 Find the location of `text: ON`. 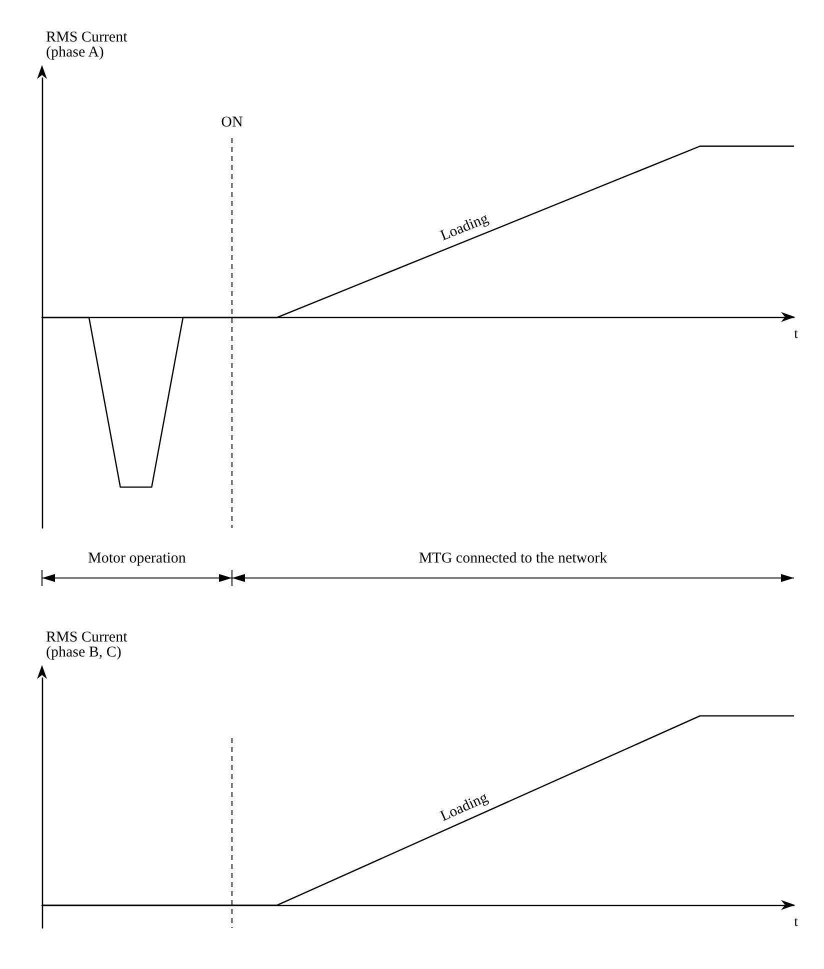

text: ON is located at coordinates (232, 122).